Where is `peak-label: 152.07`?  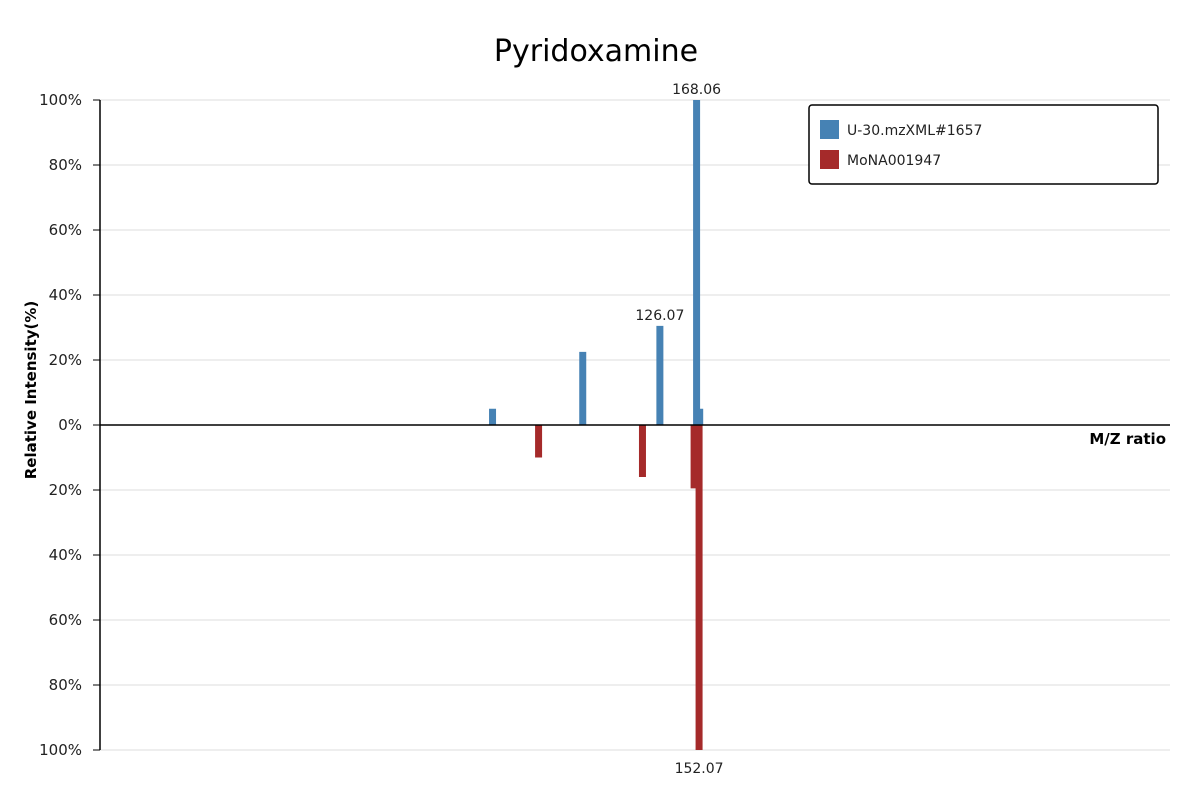
peak-label: 152.07 is located at coordinates (699, 769).